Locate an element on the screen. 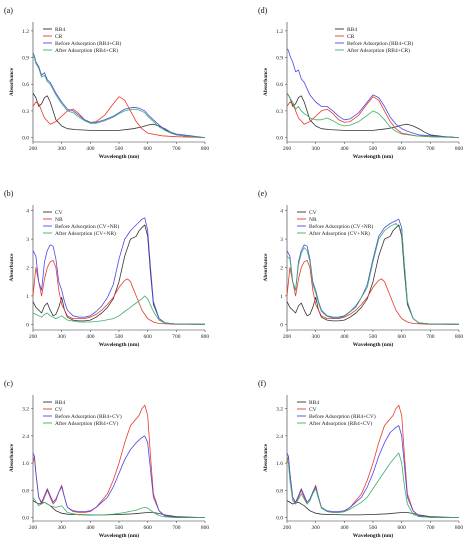 The width and height of the screenshot is (470, 550). y-tick-label: 0.6 is located at coordinates (25, 85).